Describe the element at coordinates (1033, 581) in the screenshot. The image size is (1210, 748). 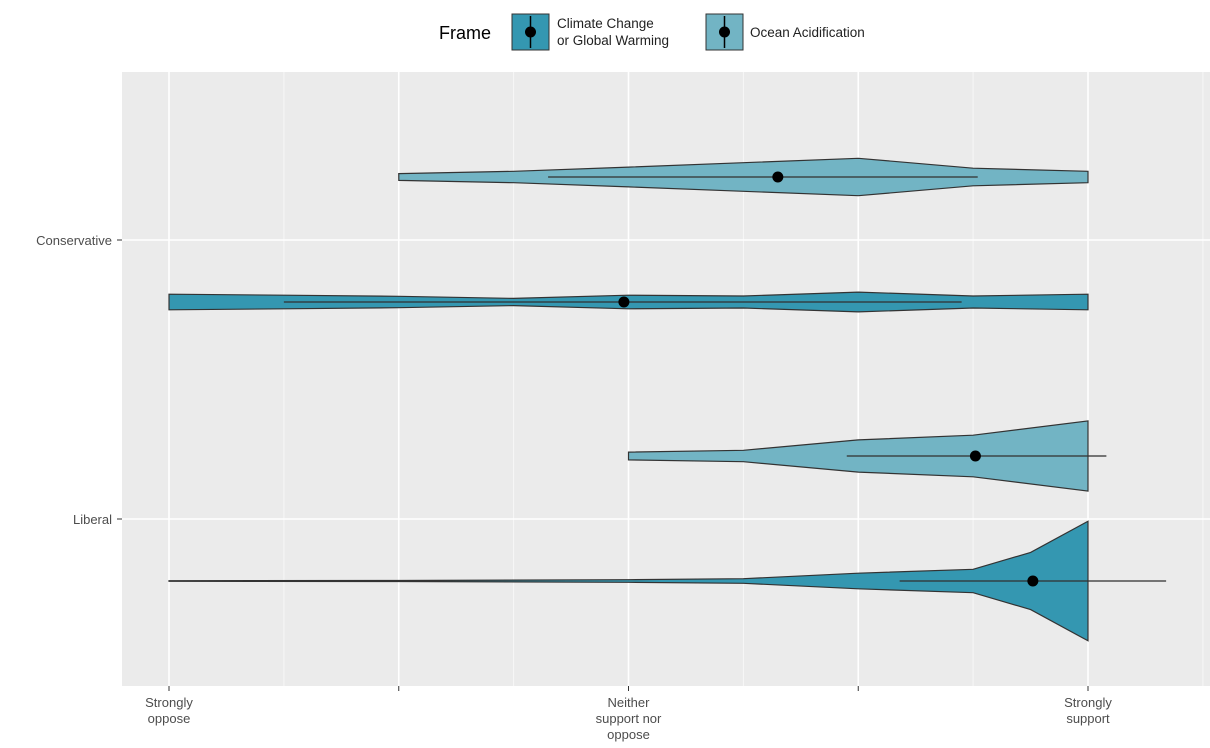
I see `mean-point-climate-change-or-global-warming-liberal` at that location.